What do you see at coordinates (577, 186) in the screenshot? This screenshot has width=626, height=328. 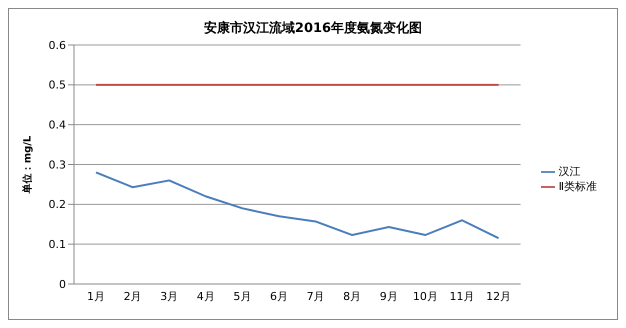 I see `legend-label: Ⅱ类标准` at bounding box center [577, 186].